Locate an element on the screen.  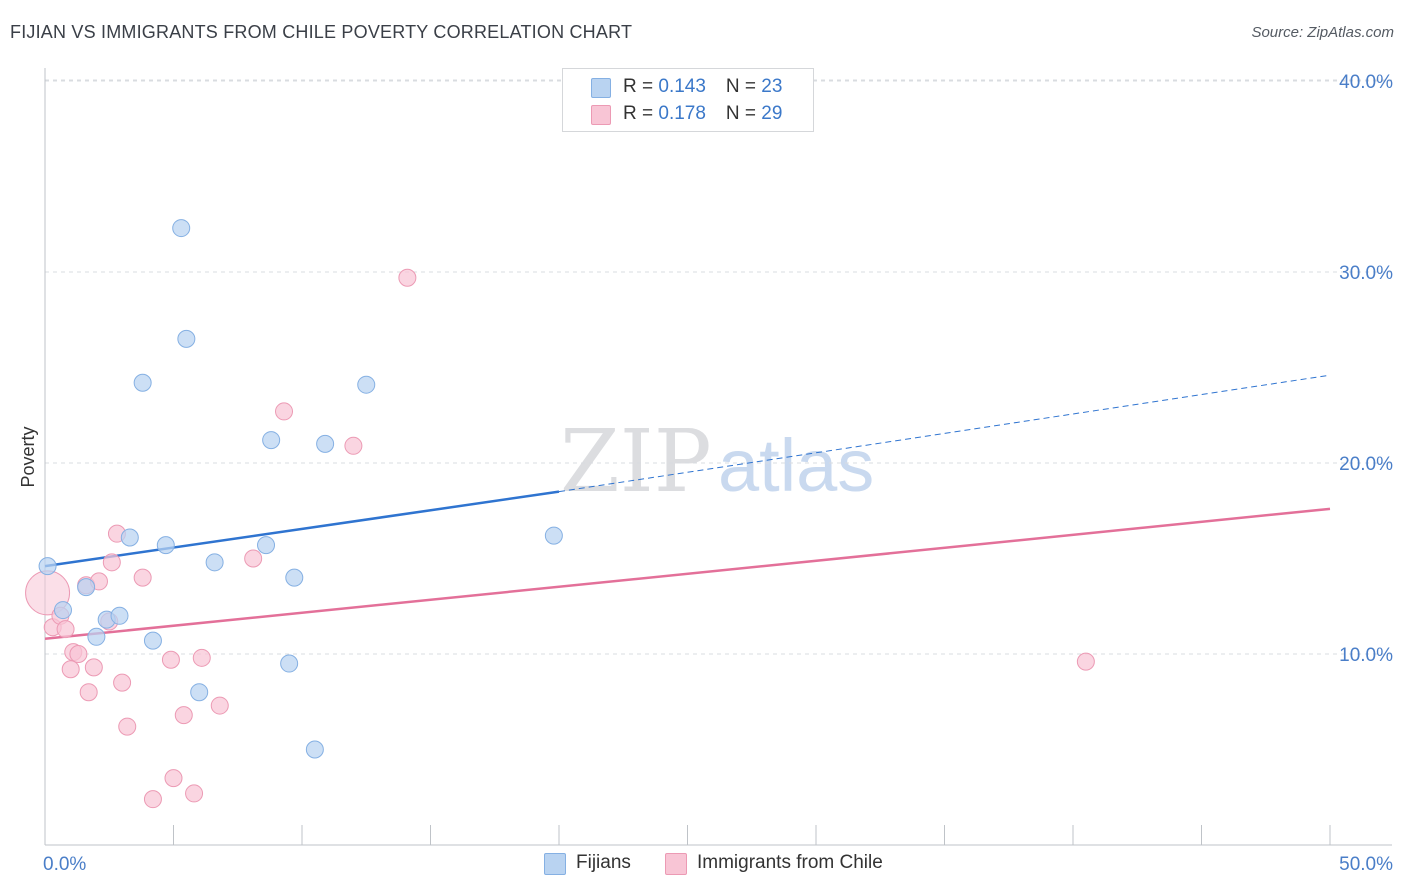
y-tick-label: 20.0% is located at coordinates (1366, 464).